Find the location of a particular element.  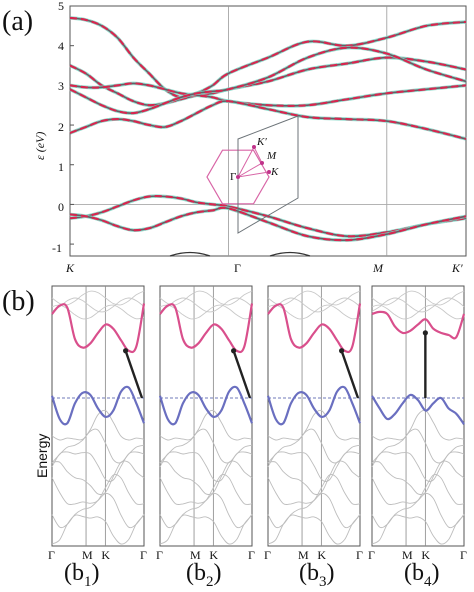

a-ytick: 4 is located at coordinates (61, 46).